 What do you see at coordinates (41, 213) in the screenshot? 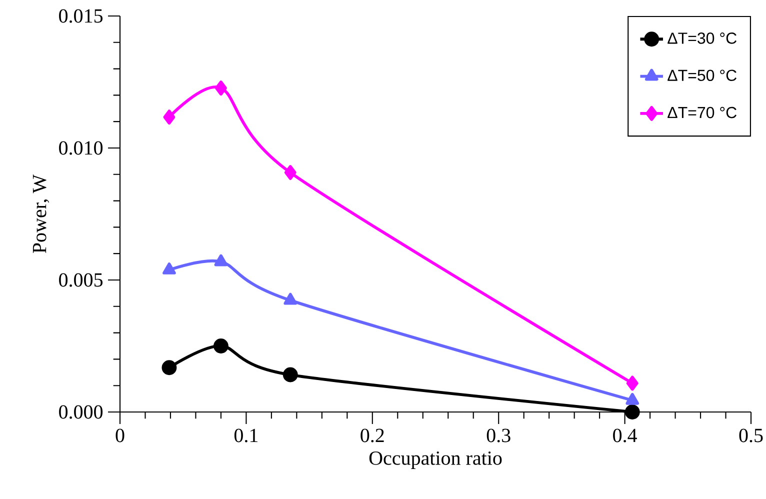
I see `y-axis-title: Power, W` at bounding box center [41, 213].